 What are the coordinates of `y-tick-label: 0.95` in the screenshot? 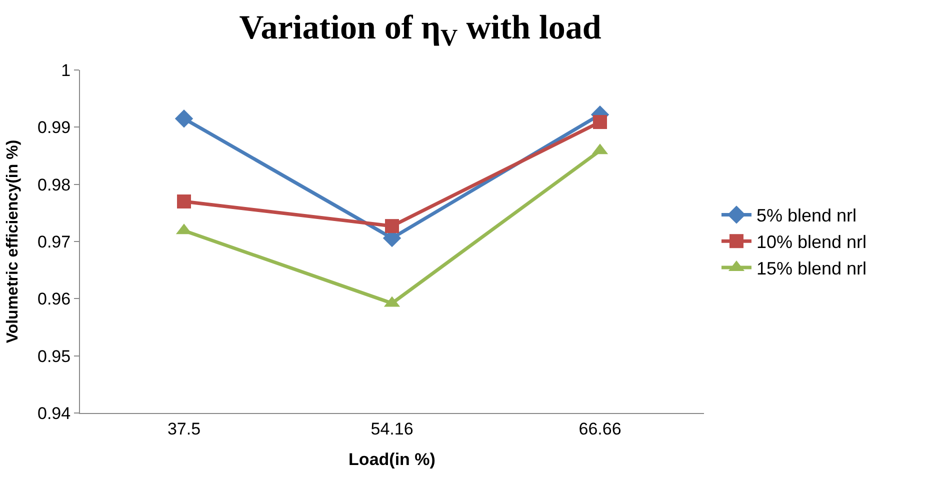 It's located at (54, 356).